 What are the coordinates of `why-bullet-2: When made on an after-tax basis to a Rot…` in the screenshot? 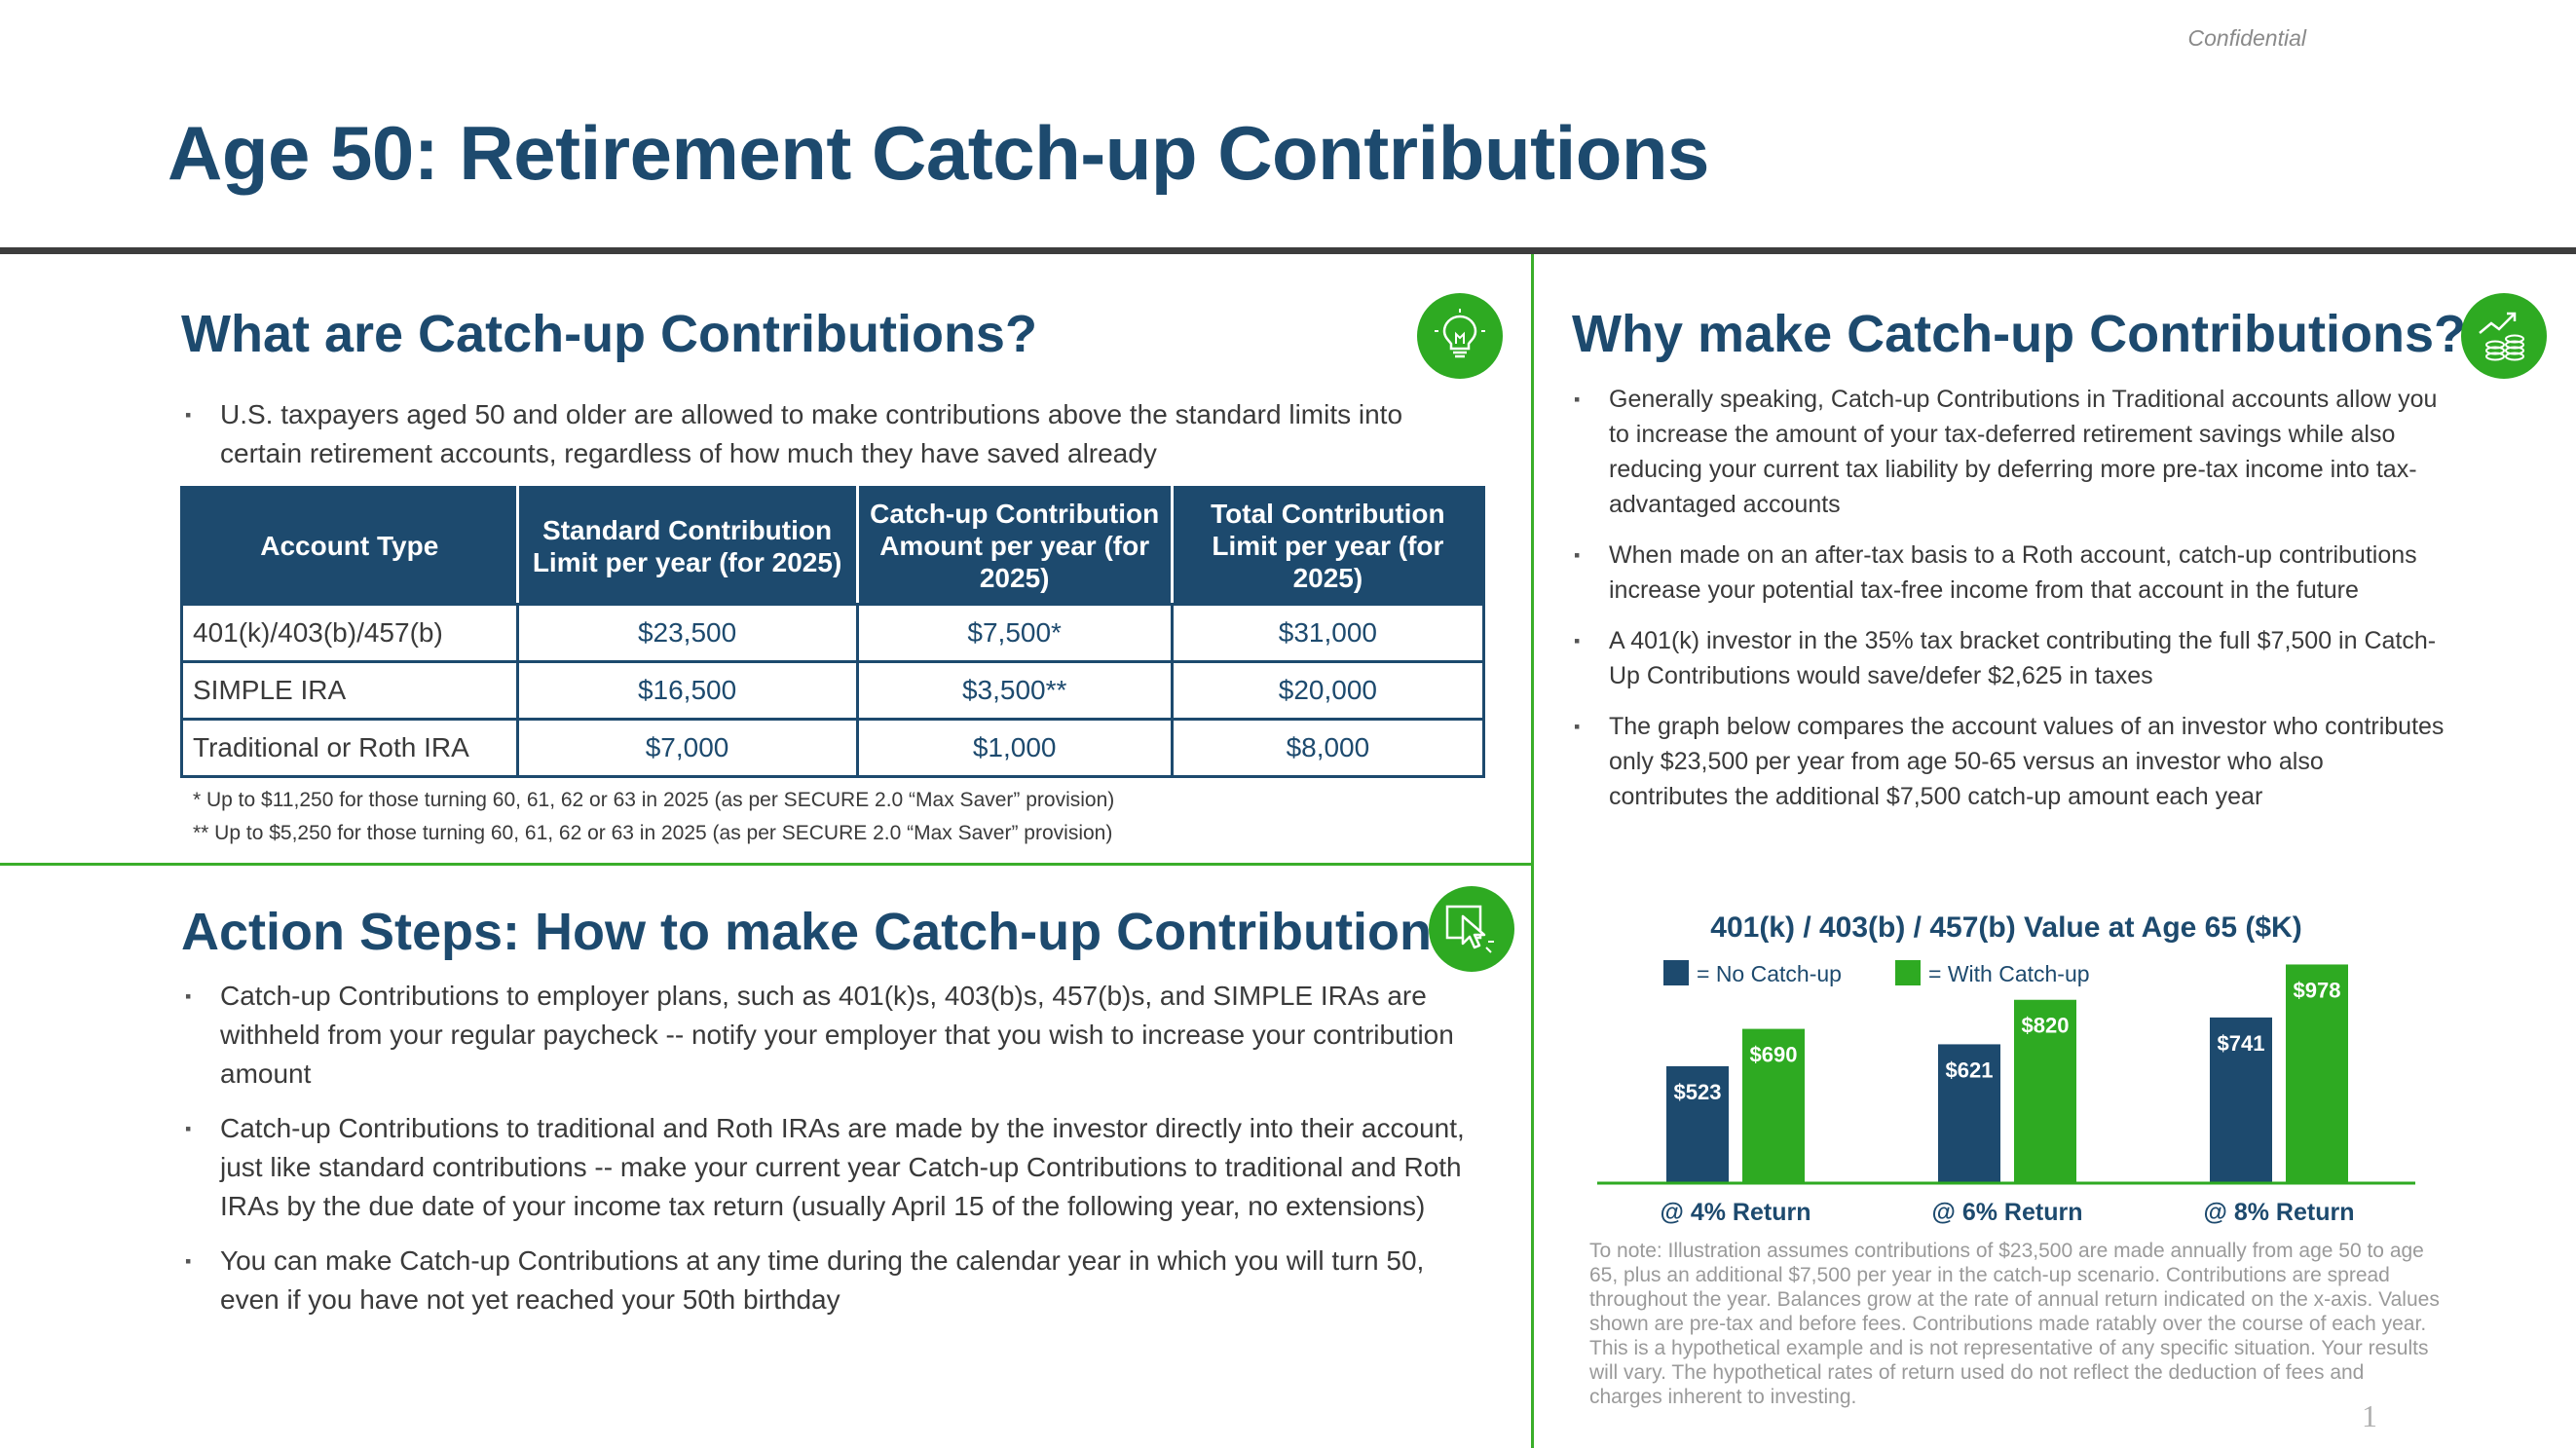 It's located at (2008, 573).